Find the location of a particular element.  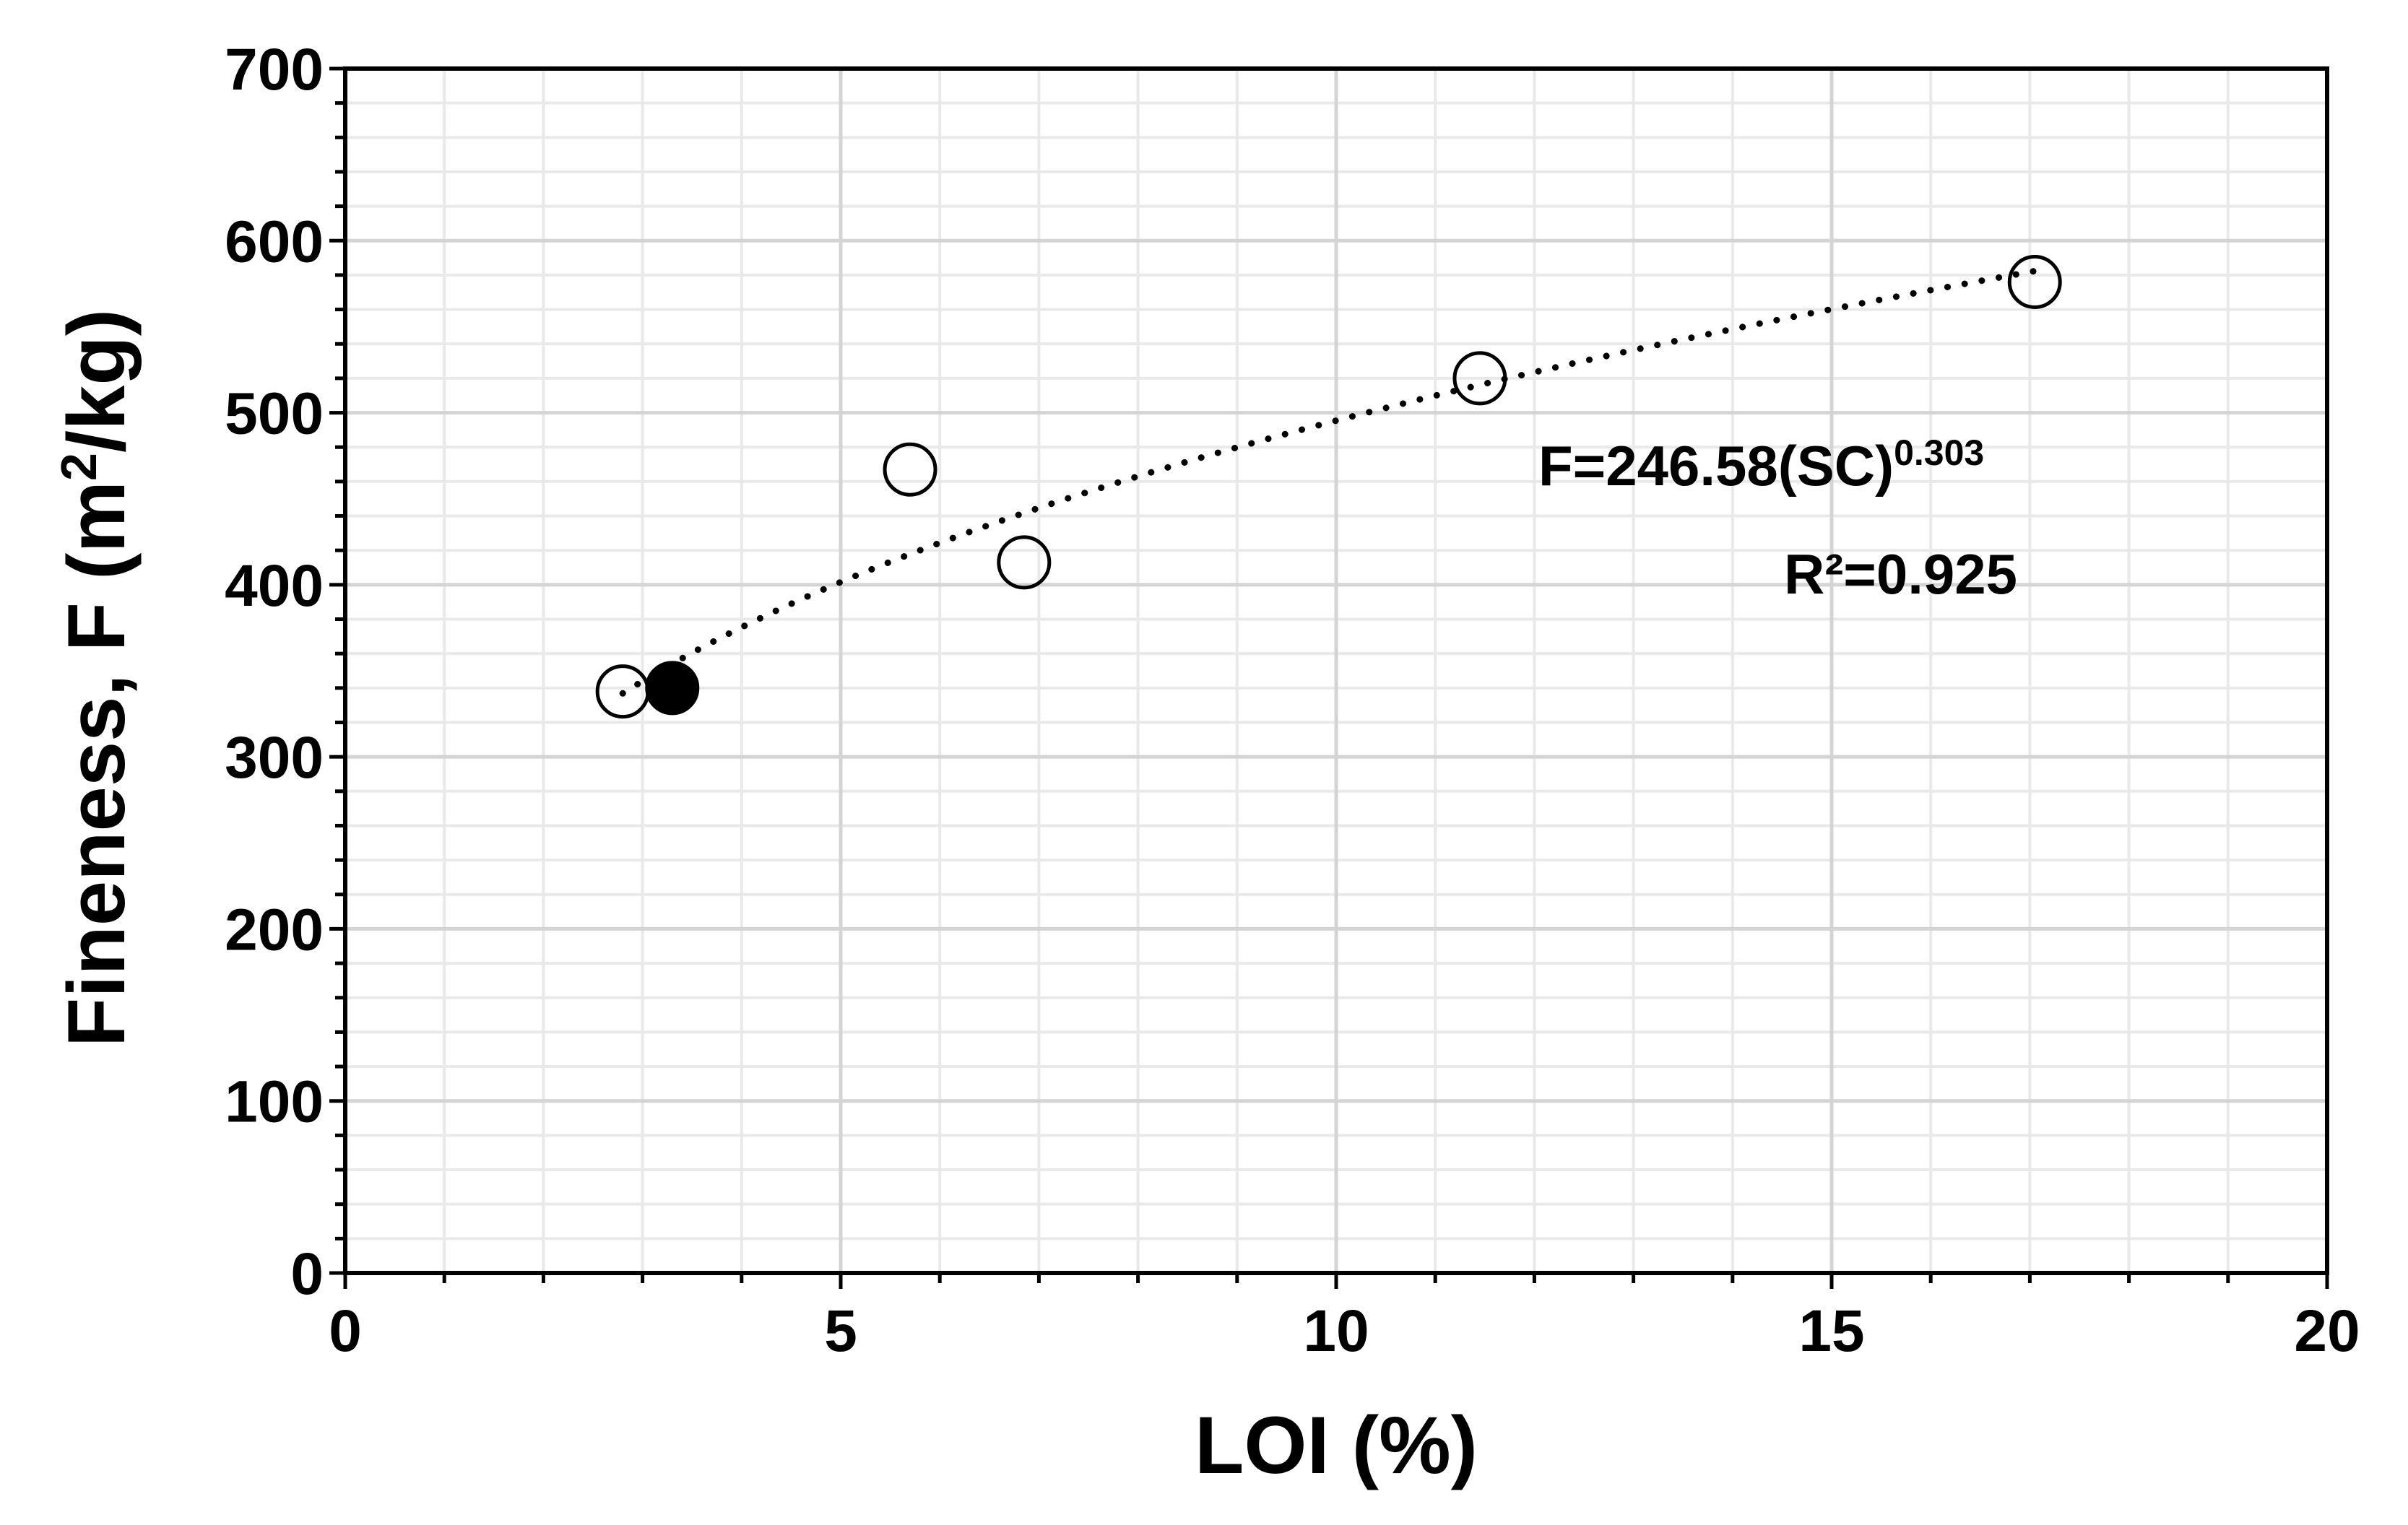

y-tick-label: 600 is located at coordinates (274, 241).